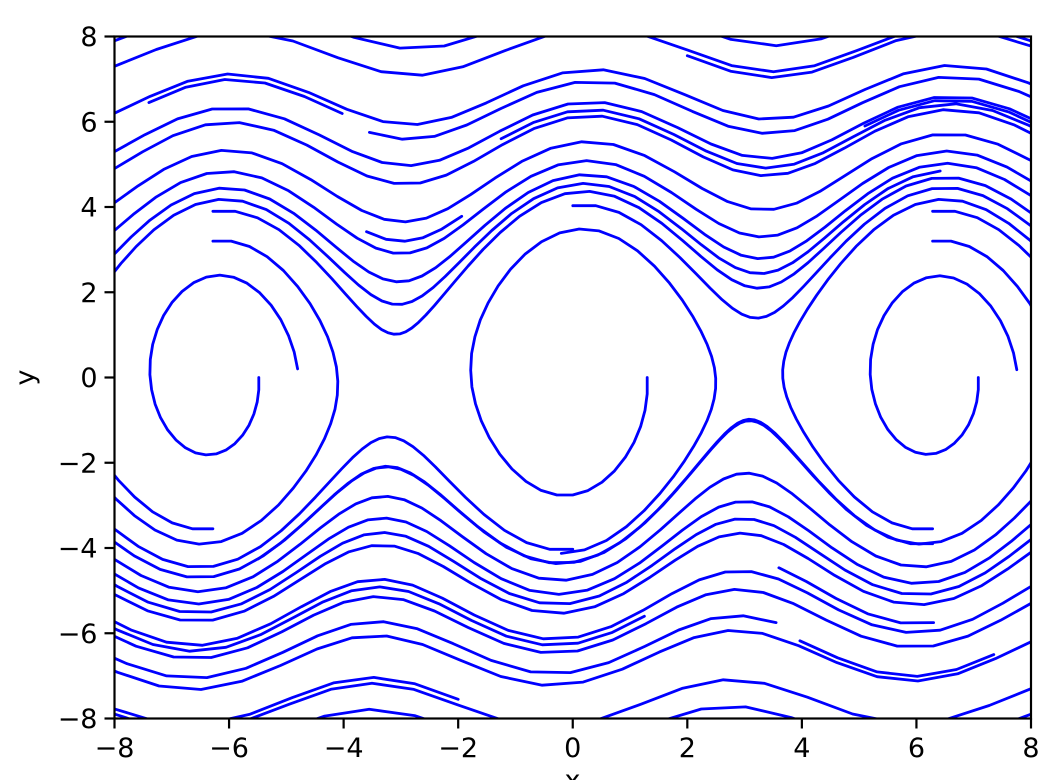 The height and width of the screenshot is (780, 1057). What do you see at coordinates (573, 772) in the screenshot?
I see `x-axis-label: x` at bounding box center [573, 772].